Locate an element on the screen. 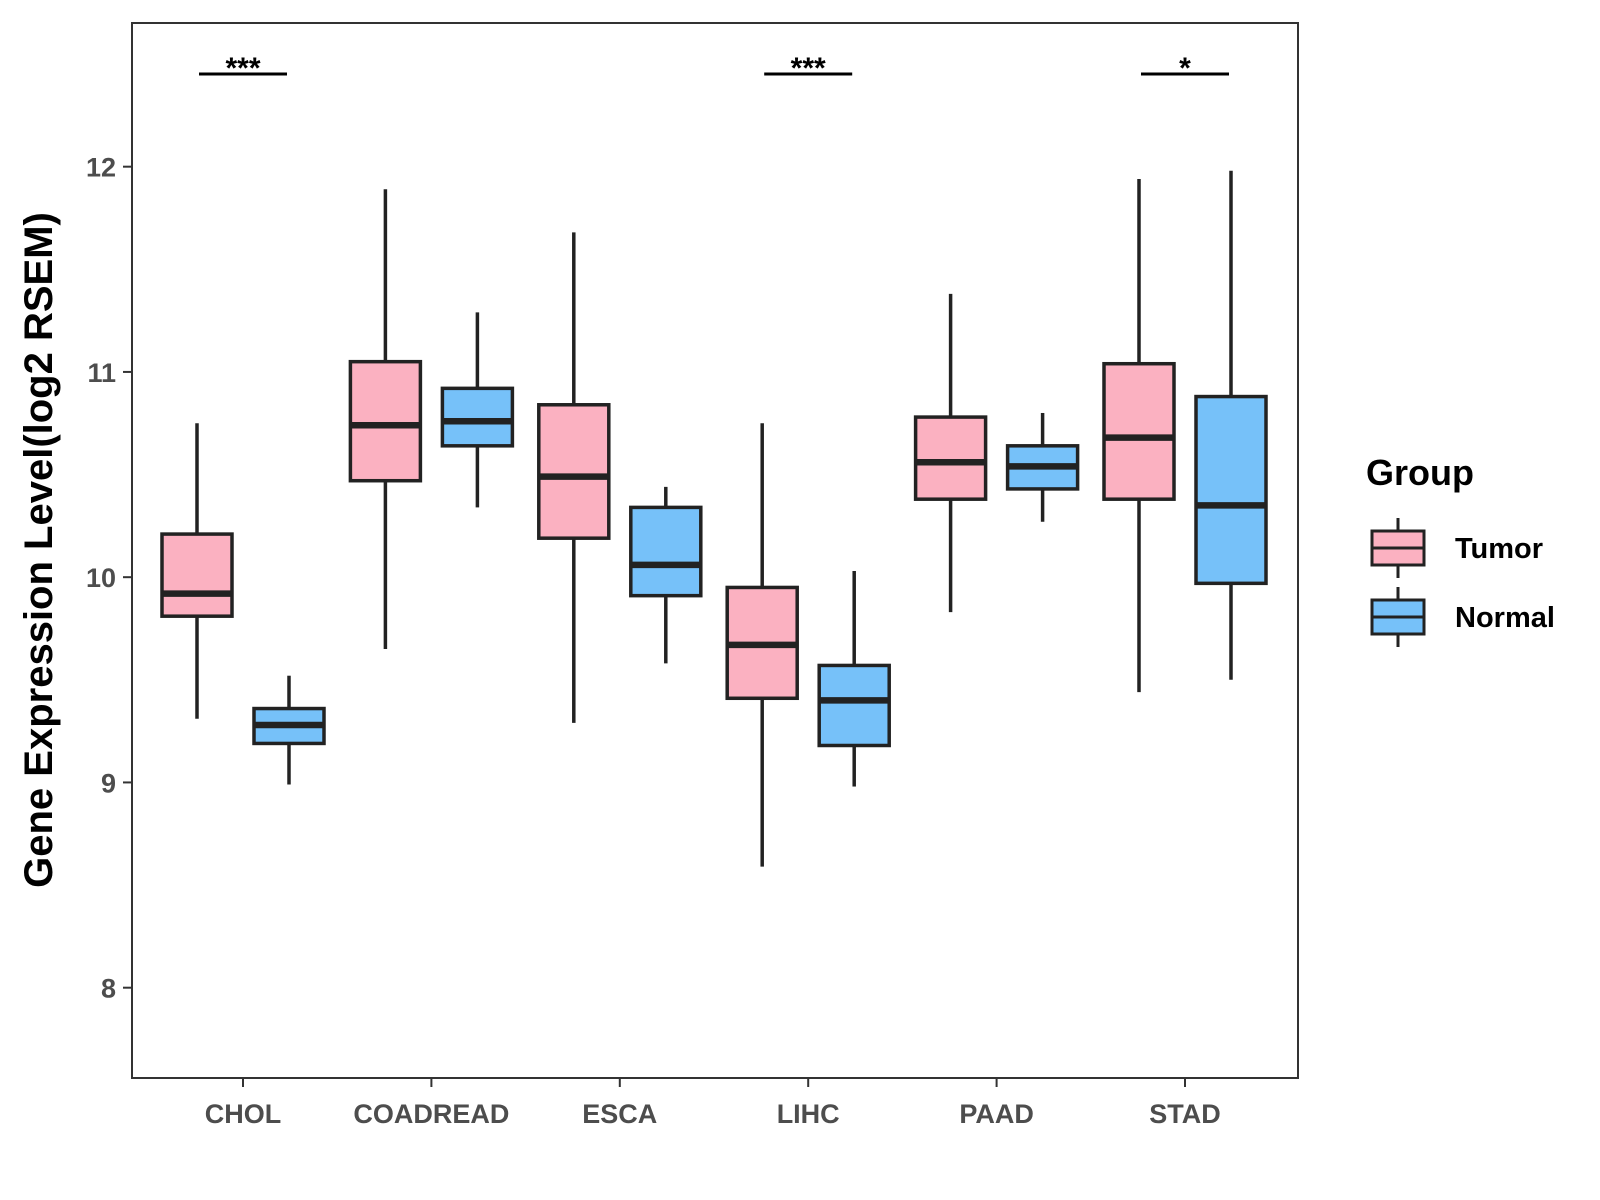 The image size is (1600, 1200). y-tick-label: 9 is located at coordinates (108, 783).